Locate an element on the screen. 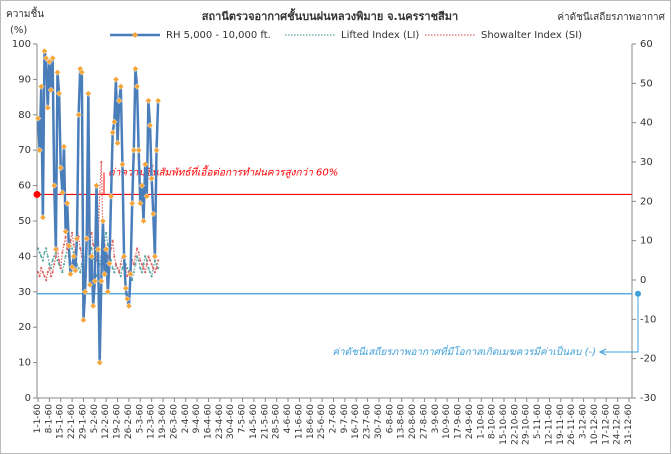 Image resolution: width=671 pixels, height=454 pixels. y2-tick-label: -10 is located at coordinates (648, 319).